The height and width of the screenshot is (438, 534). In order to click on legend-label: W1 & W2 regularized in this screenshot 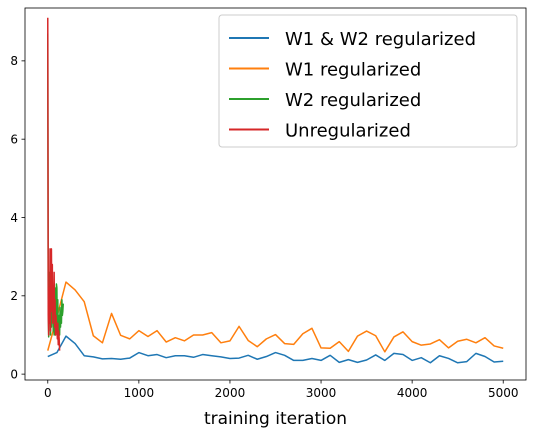, I will do `click(380, 39)`.